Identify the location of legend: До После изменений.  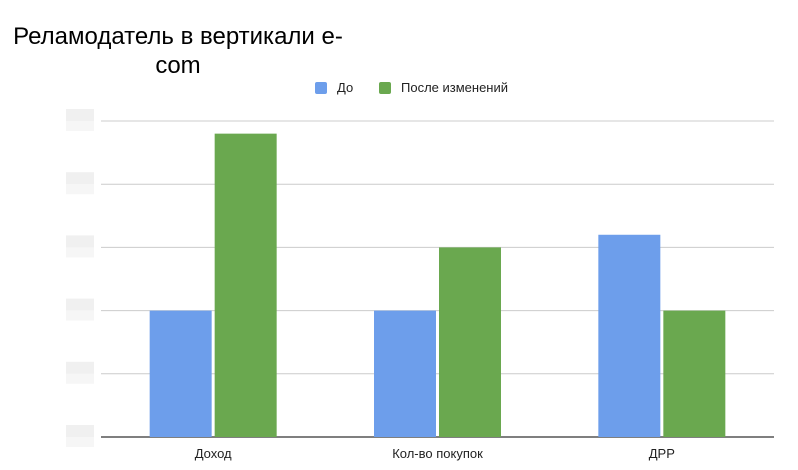
(399, 90).